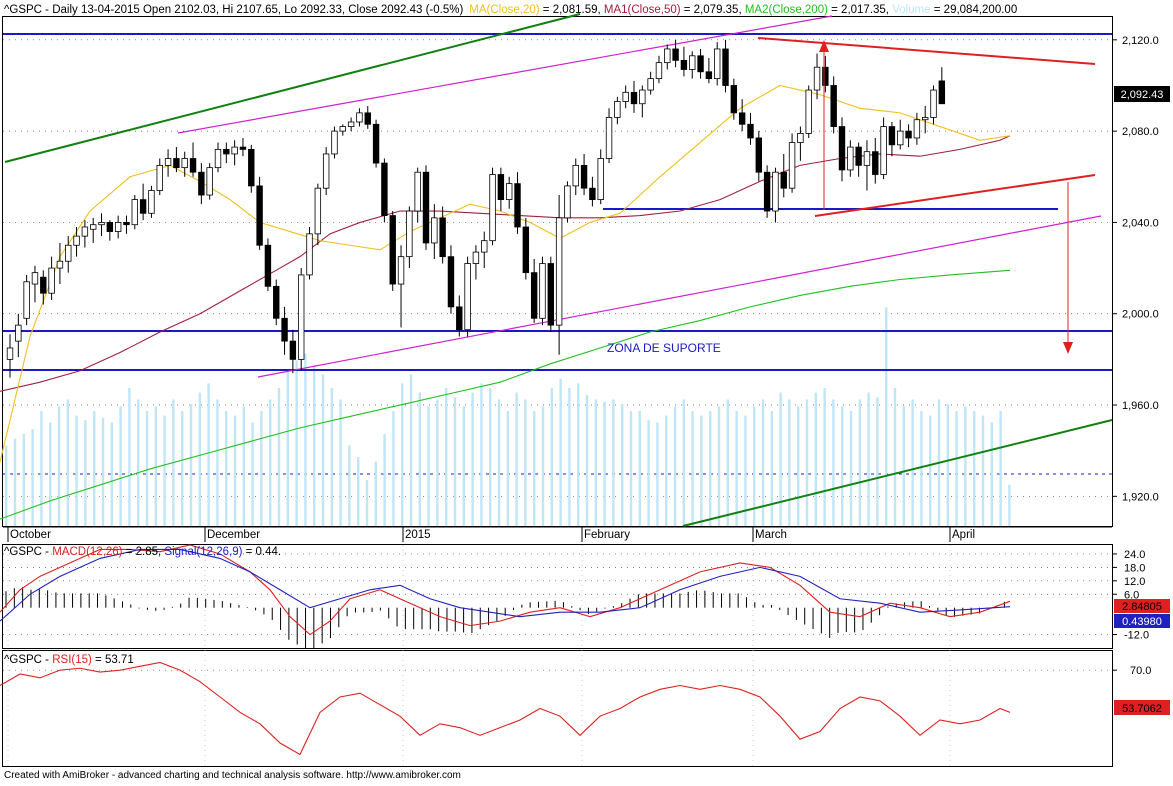 The image size is (1173, 786). I want to click on last-price-label: 2,092.43, so click(1142, 95).